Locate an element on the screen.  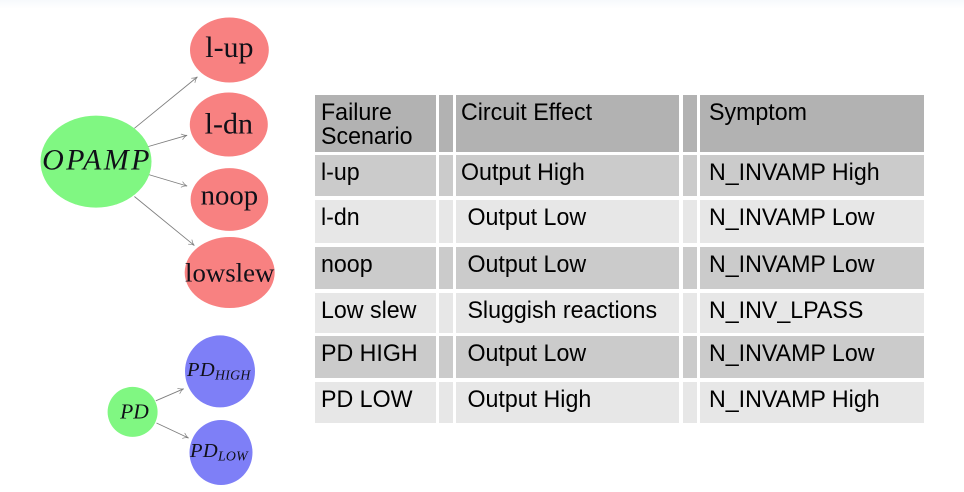
svg-text: noop is located at coordinates (230, 196).